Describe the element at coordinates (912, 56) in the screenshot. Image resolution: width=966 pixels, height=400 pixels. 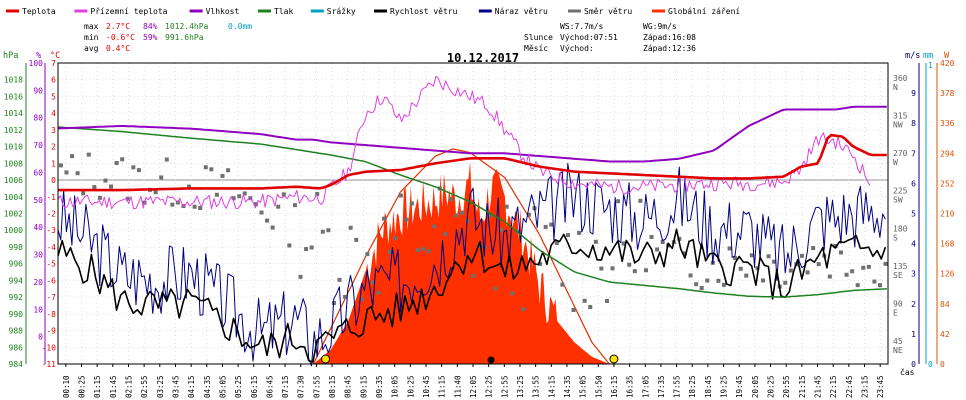
I see `ms-axis-label: m/s` at that location.